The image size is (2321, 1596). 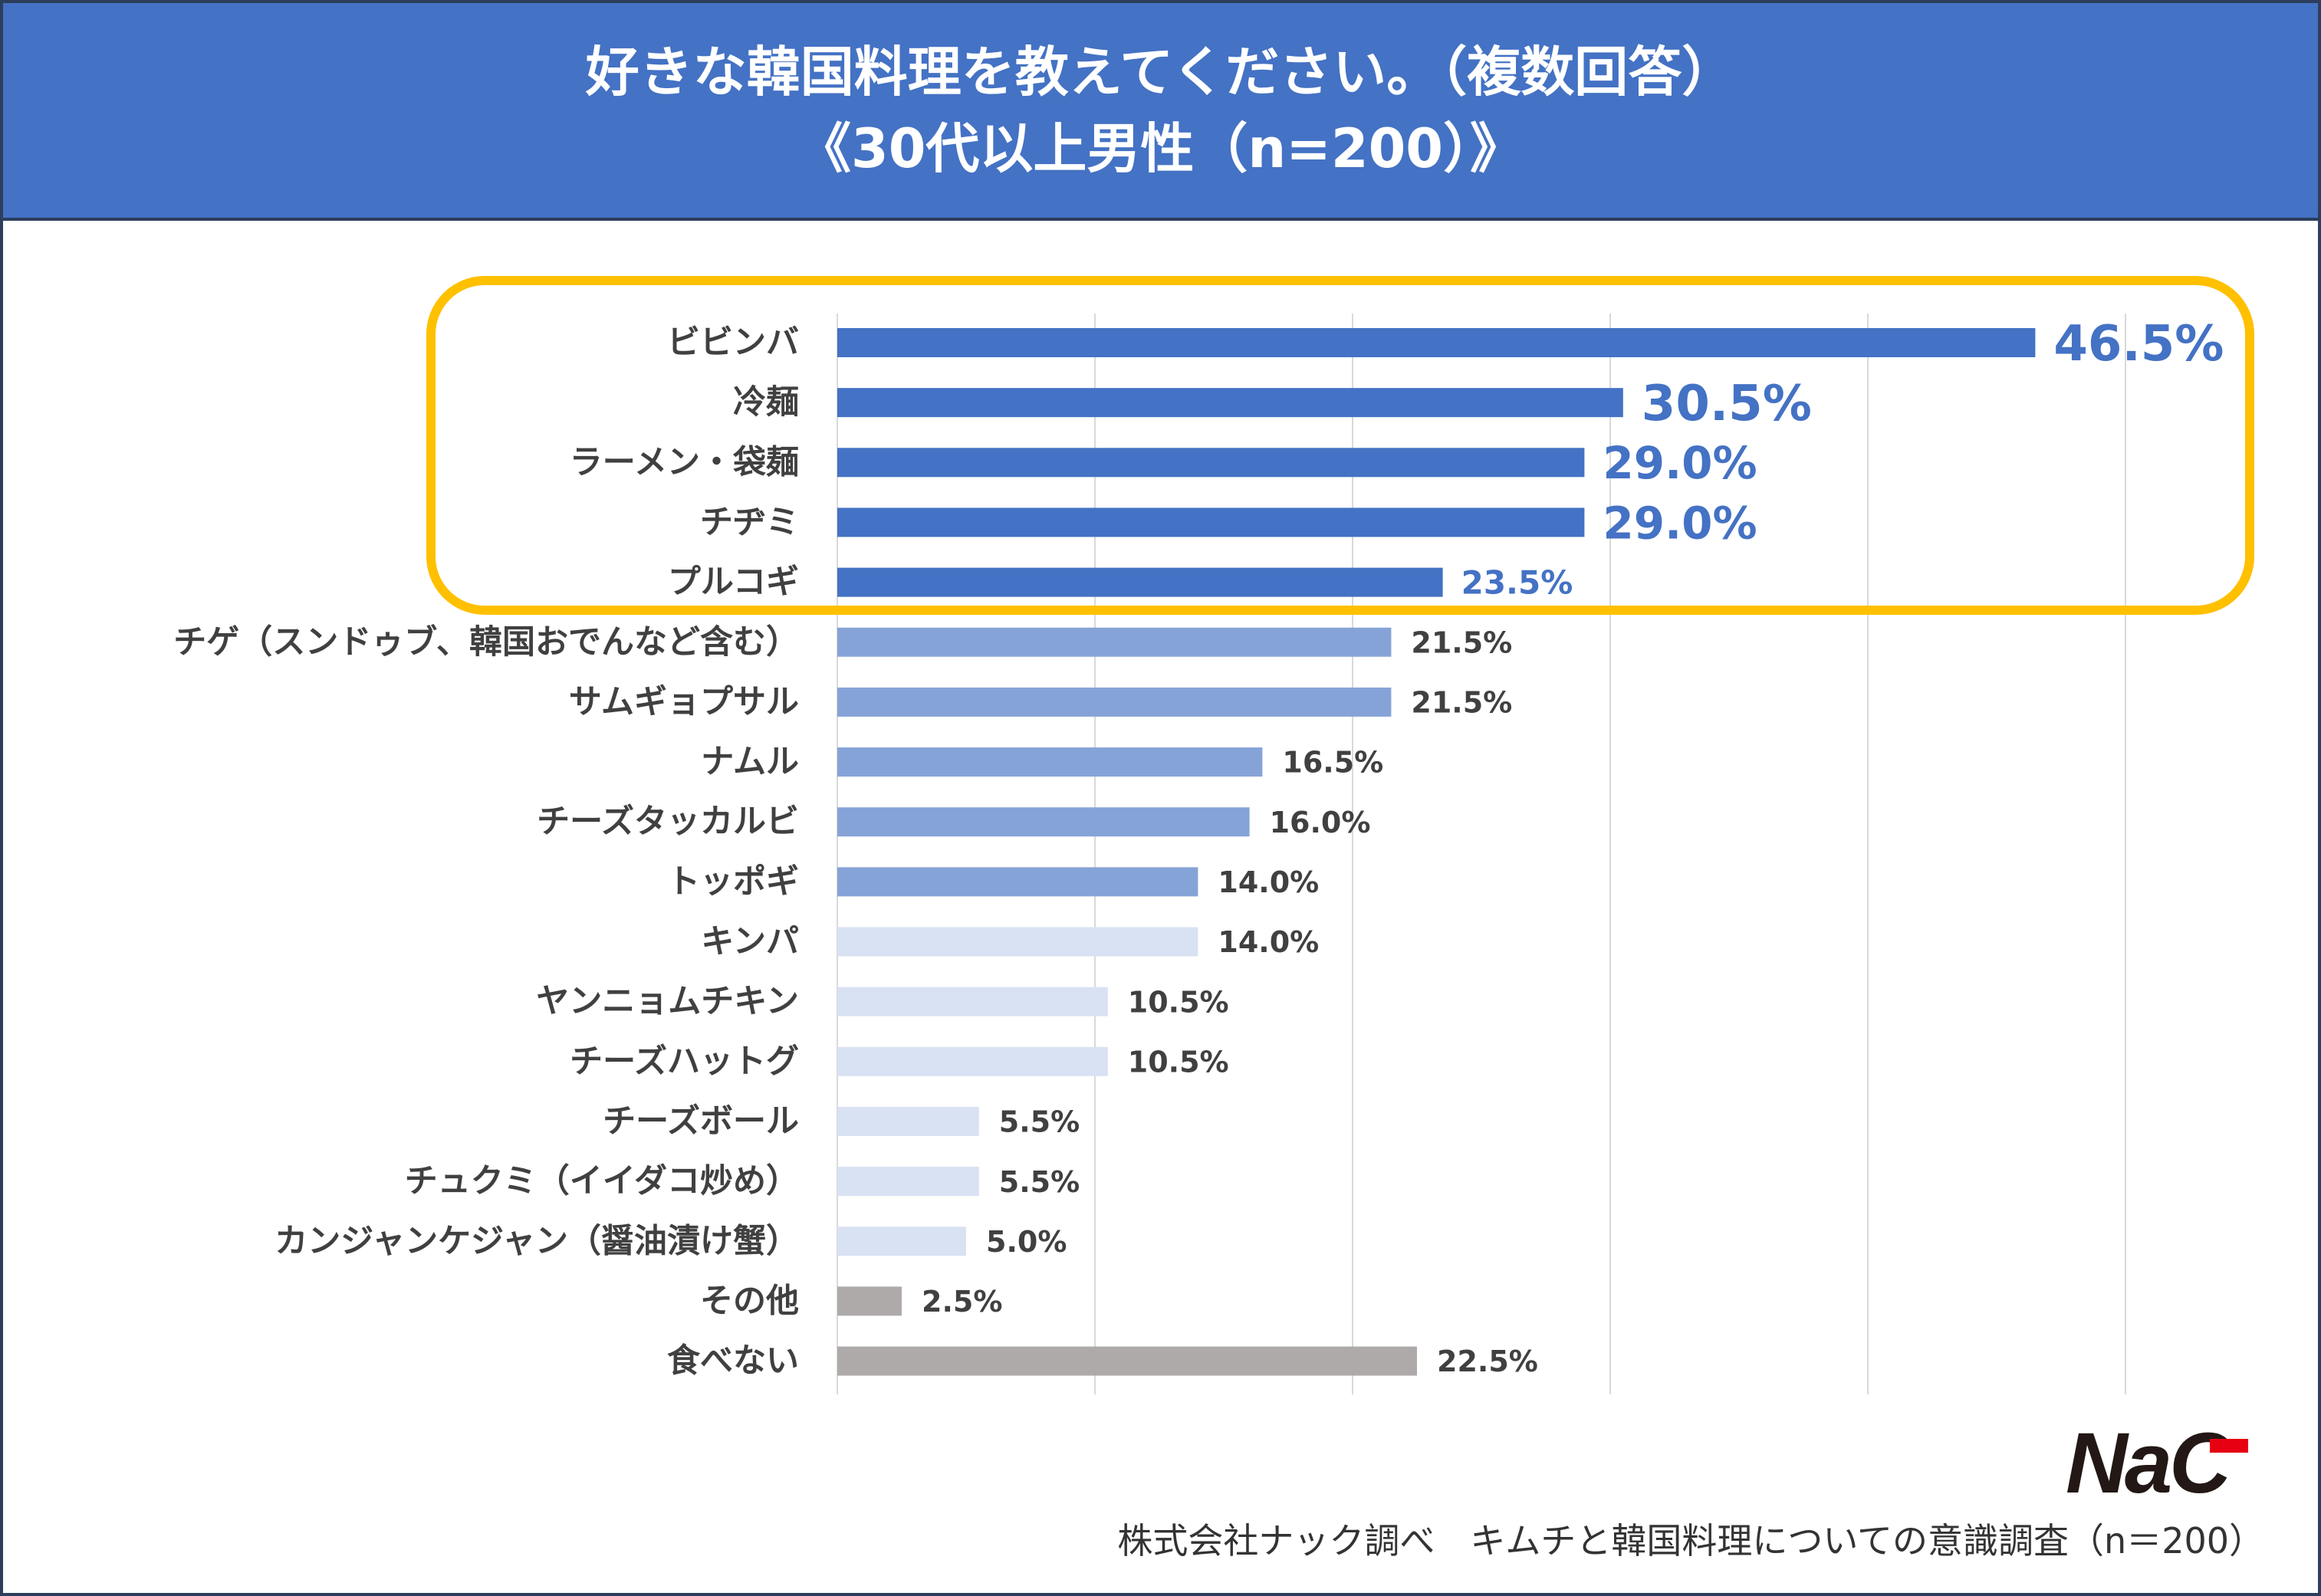 What do you see at coordinates (733, 1361) in the screenshot?
I see `category-label: 食べない` at bounding box center [733, 1361].